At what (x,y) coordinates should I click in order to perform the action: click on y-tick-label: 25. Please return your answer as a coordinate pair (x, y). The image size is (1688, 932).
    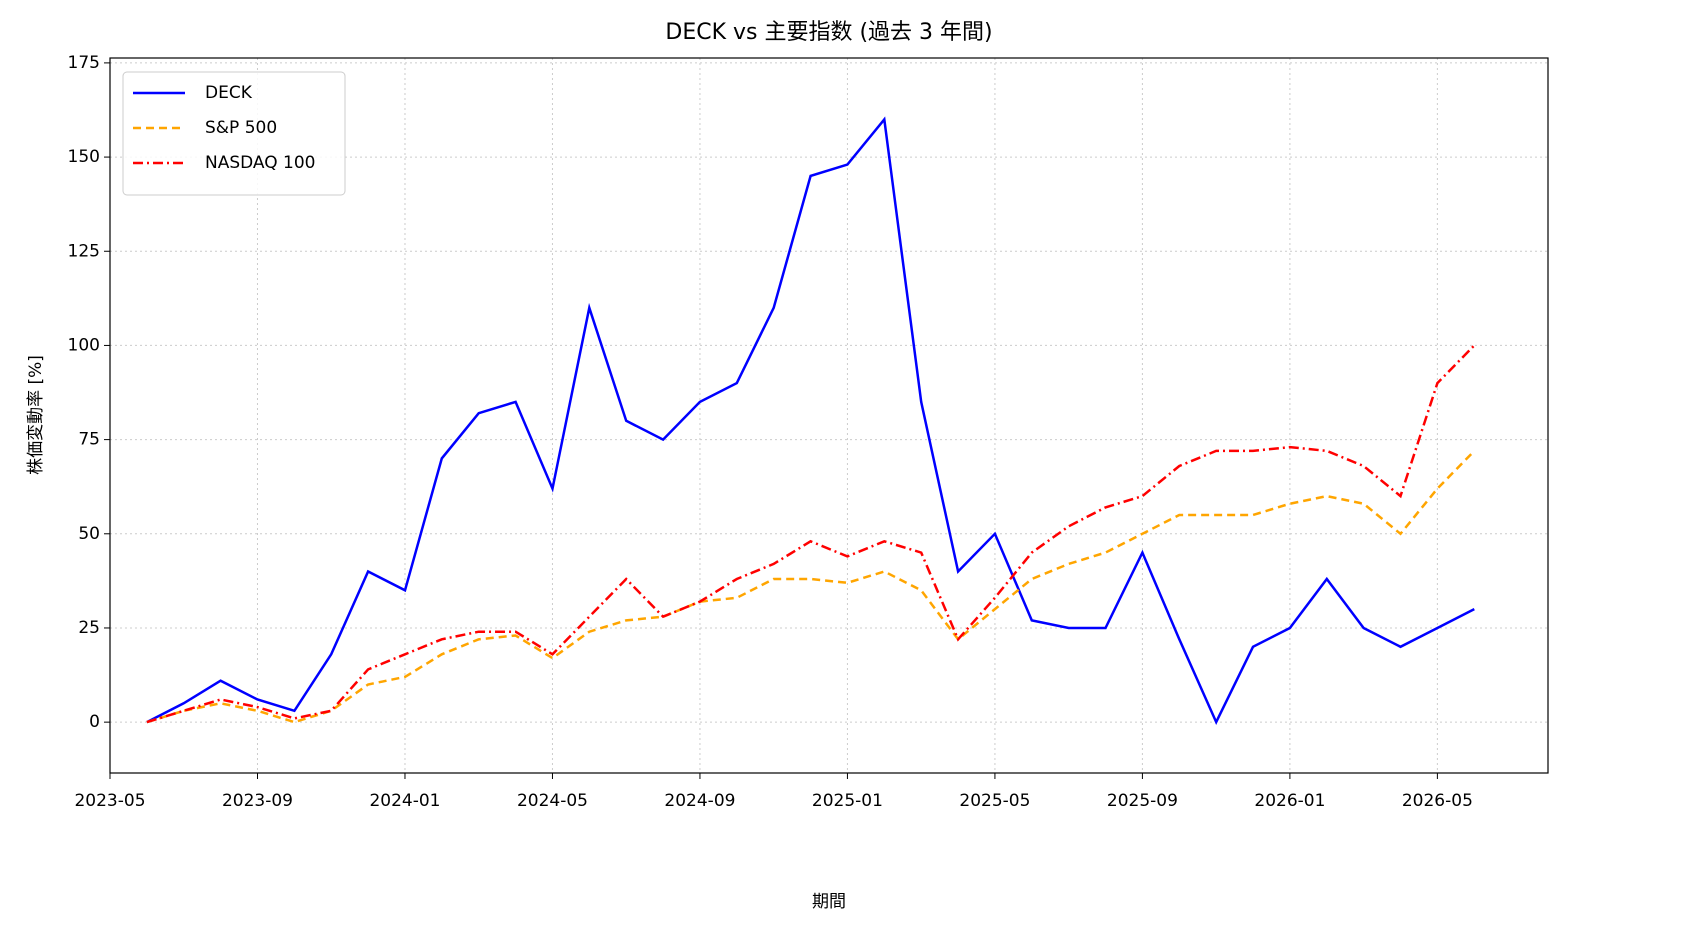
    Looking at the image, I should click on (89, 628).